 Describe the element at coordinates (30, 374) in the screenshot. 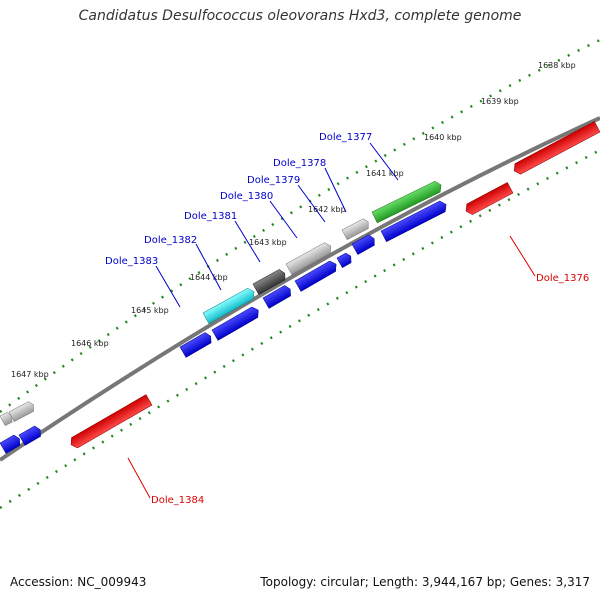

I see `kbp-label: 1647 kbp` at that location.